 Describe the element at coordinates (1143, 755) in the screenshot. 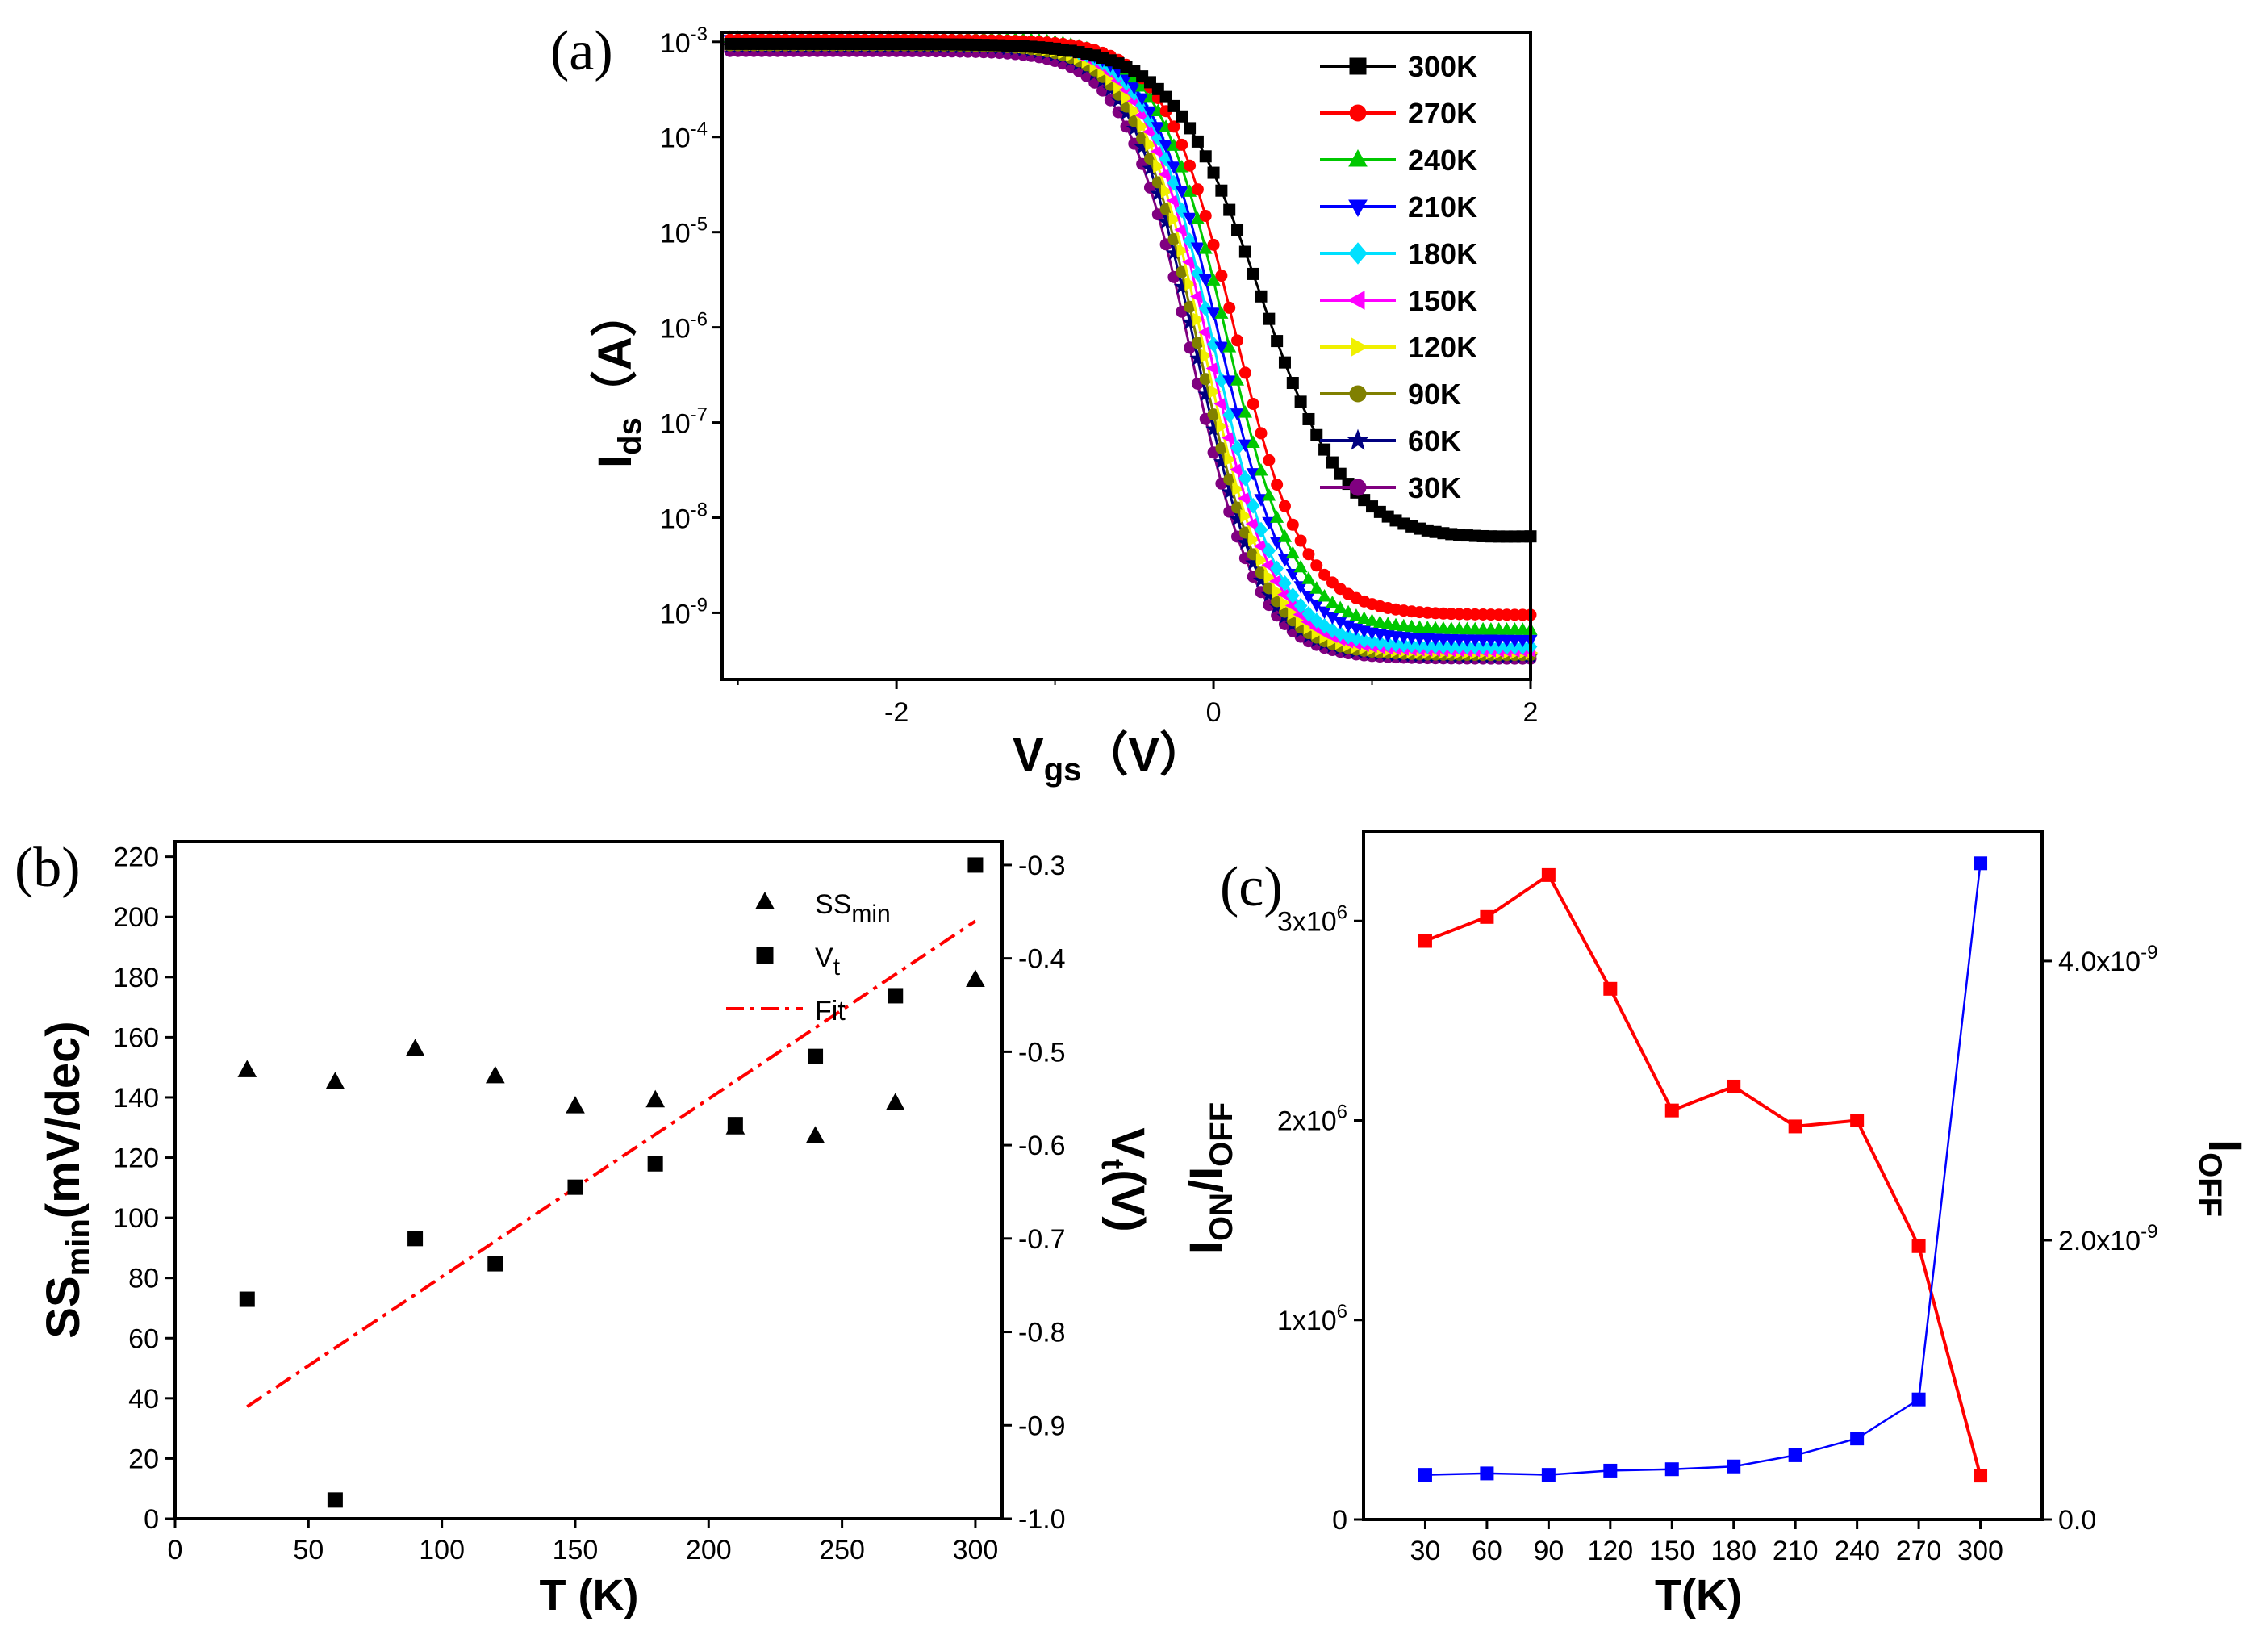

I see `panel-a-xlabel-unit: （V）` at that location.